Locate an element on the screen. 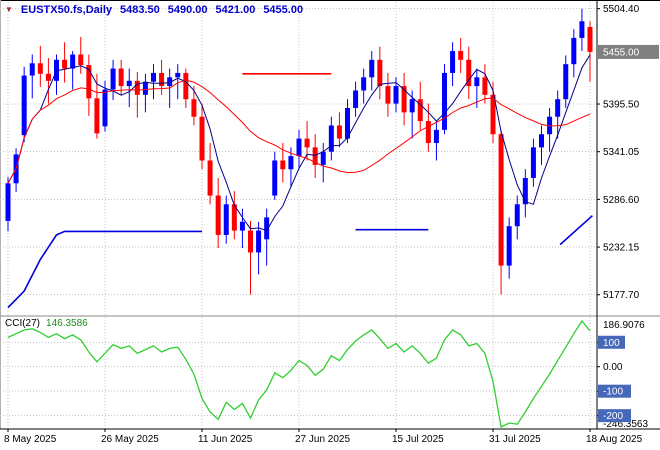  symbol-period-label: EUSTX50.fs,Daily is located at coordinates (66, 10).